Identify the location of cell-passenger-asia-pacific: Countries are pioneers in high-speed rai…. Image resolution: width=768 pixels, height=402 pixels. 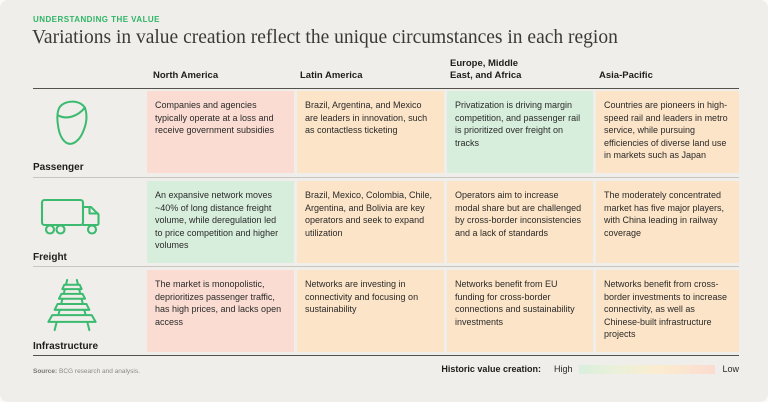
(667, 132).